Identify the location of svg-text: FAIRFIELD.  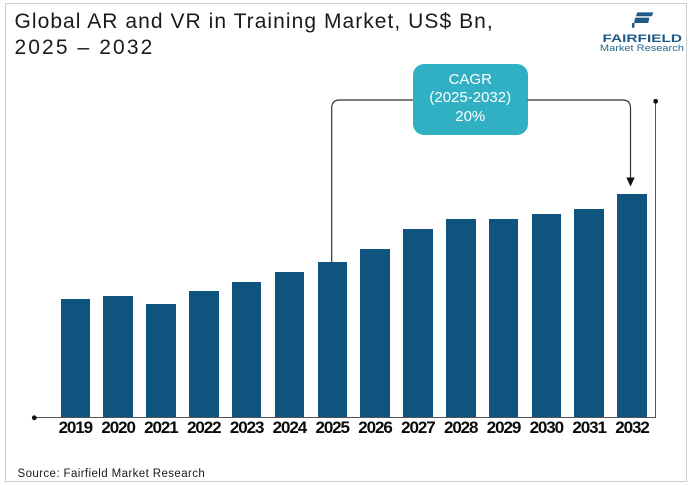
(643, 39).